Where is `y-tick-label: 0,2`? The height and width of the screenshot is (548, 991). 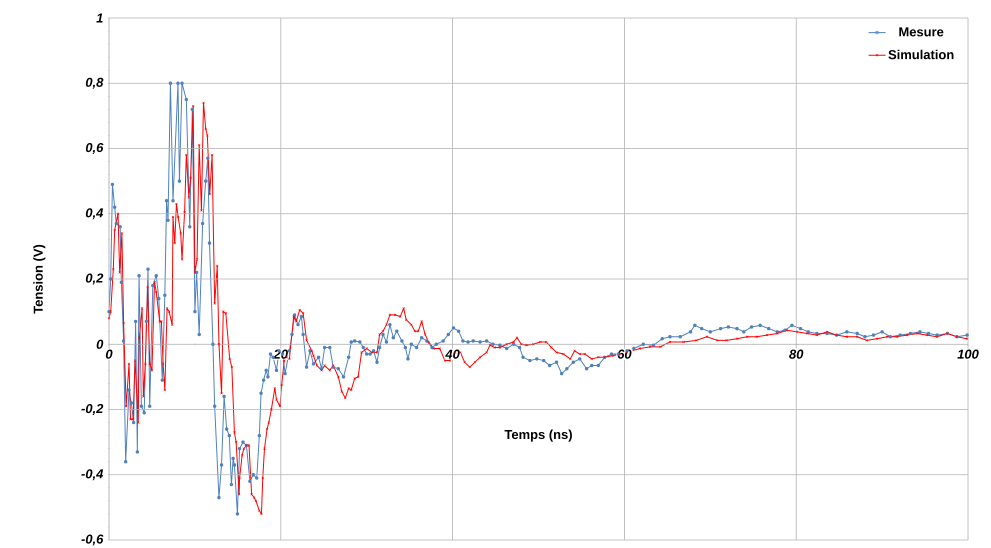
y-tick-label: 0,2 is located at coordinates (95, 279).